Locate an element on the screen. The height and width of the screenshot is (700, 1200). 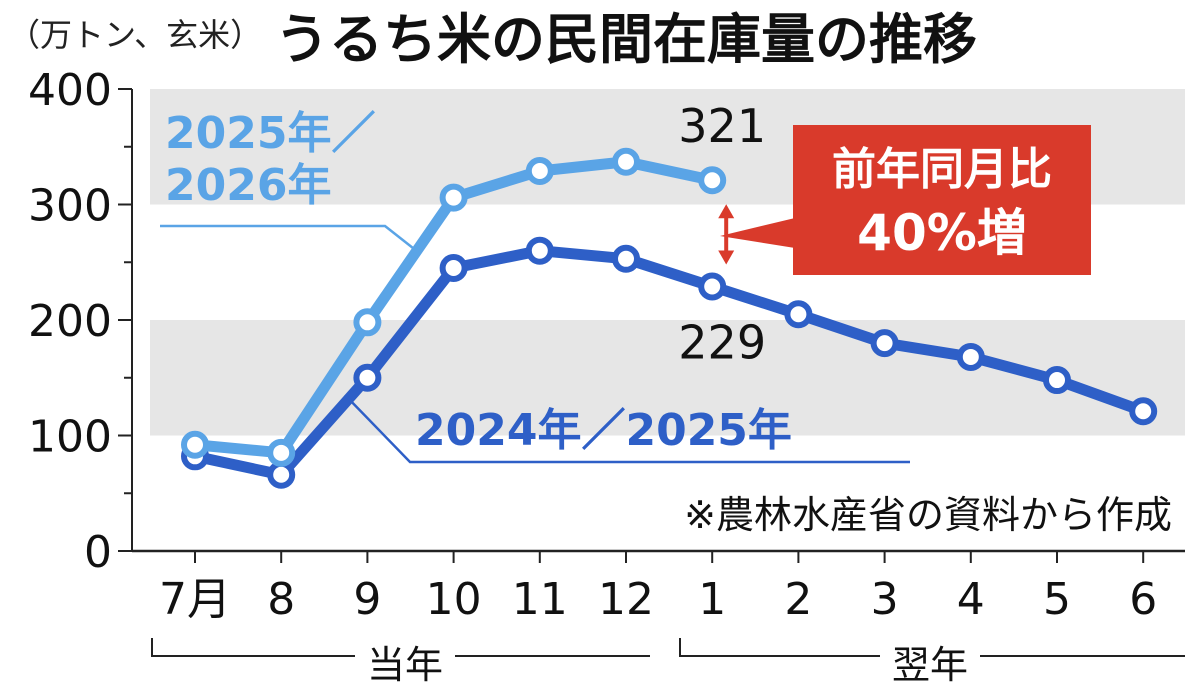
y-tick-label: 200 is located at coordinates (70, 321).